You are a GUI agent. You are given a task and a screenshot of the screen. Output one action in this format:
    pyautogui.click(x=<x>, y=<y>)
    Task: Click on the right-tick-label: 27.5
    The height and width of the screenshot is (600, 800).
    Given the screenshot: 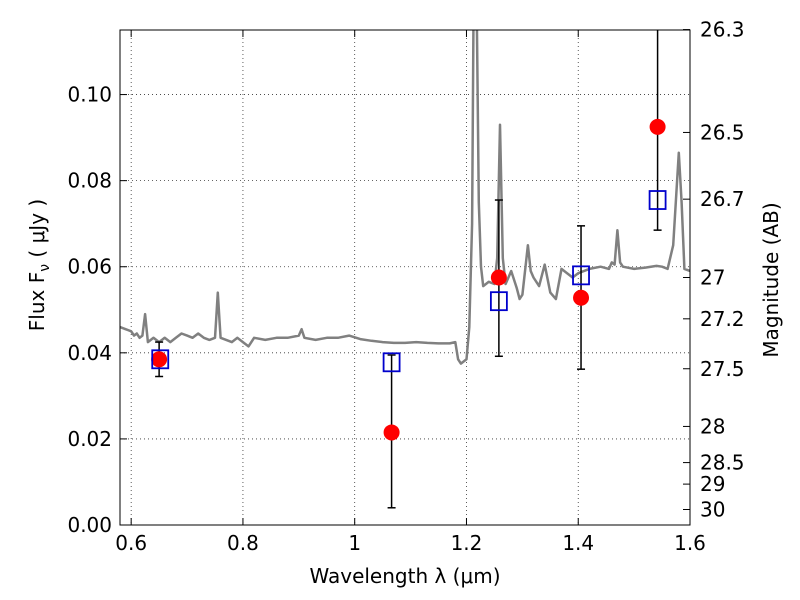 What is the action you would take?
    pyautogui.click(x=722, y=369)
    